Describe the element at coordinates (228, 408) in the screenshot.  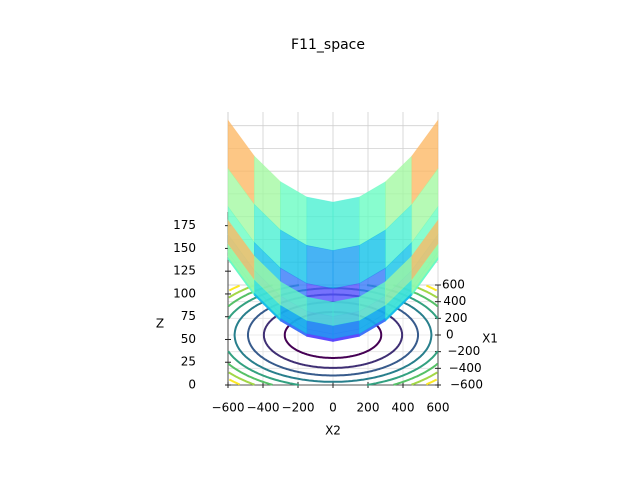
I see `x-tick-label: −600` at that location.